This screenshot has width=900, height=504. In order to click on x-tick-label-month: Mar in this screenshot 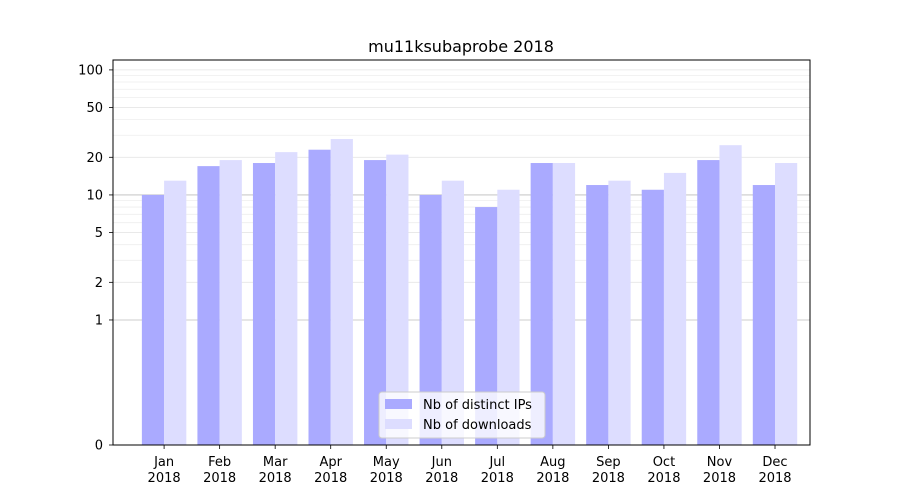, I will do `click(275, 462)`.